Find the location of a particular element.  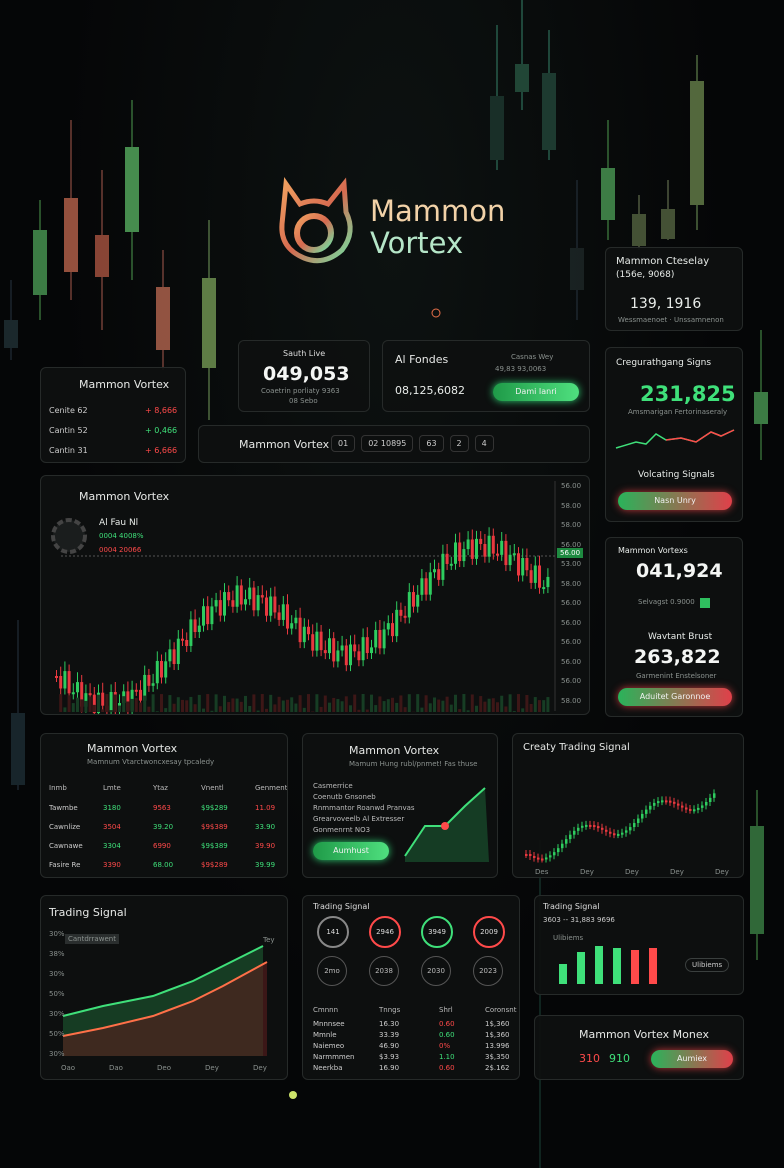

list-line: Gonmenrnt NO3 is located at coordinates (342, 830).